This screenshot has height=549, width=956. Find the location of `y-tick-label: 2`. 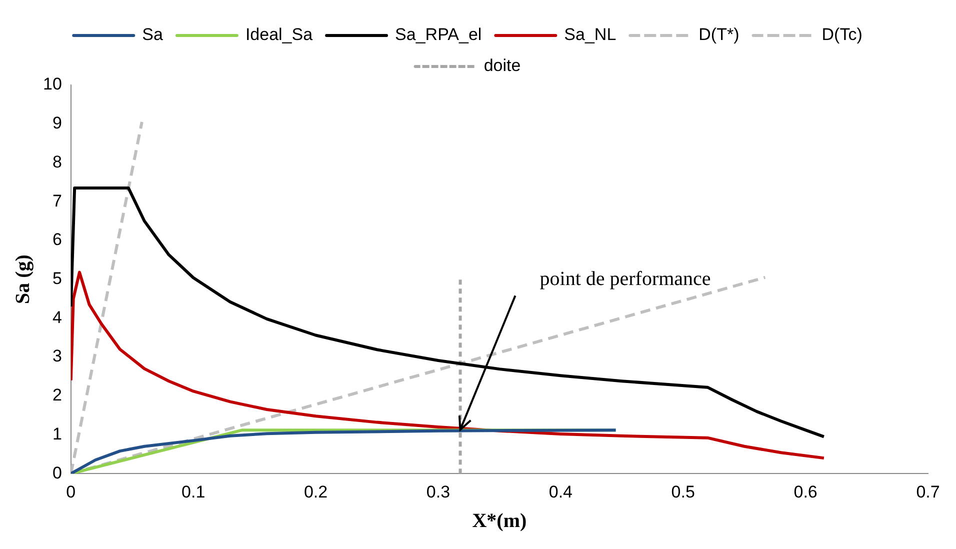

y-tick-label: 2 is located at coordinates (57, 395).